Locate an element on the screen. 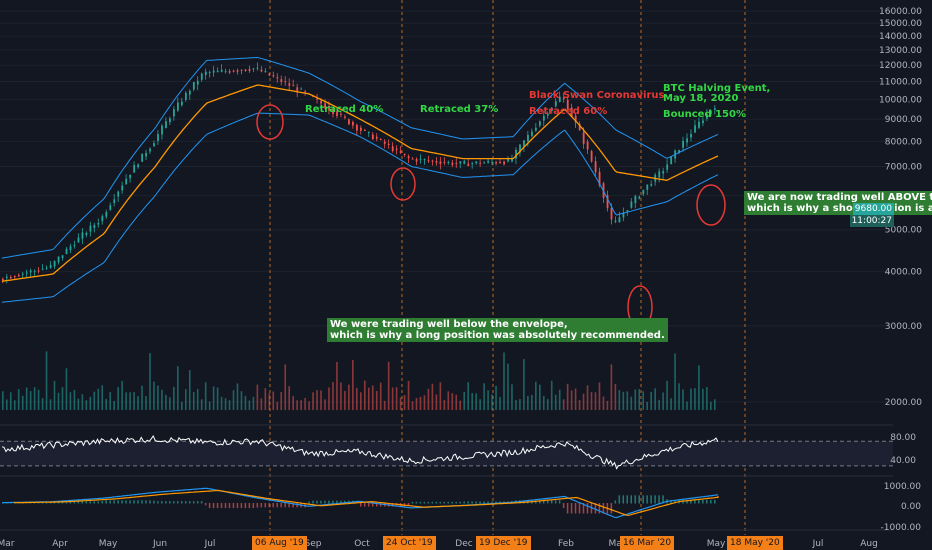 The height and width of the screenshot is (550, 932). rsi-band is located at coordinates (446, 453).